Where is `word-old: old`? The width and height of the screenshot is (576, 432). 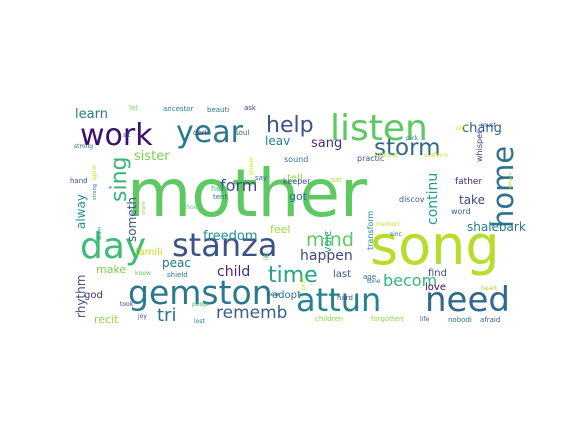 word-old: old is located at coordinates (460, 128).